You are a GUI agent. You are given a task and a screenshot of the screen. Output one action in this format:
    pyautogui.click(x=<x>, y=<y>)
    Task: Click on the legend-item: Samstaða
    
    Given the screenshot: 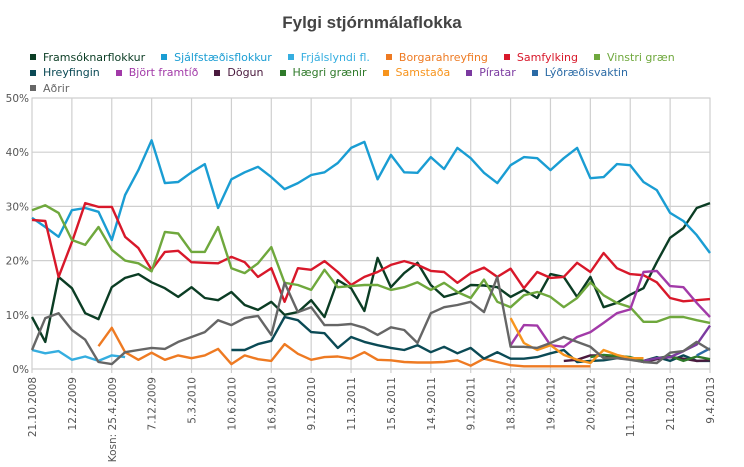 What is the action you would take?
    pyautogui.click(x=416, y=72)
    